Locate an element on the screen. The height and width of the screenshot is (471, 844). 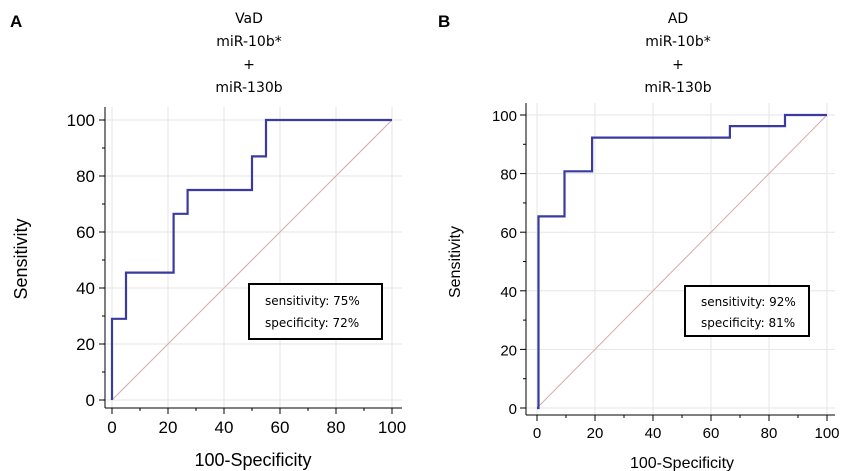
panel-a-x-tick-label-40: 40 is located at coordinates (224, 427).